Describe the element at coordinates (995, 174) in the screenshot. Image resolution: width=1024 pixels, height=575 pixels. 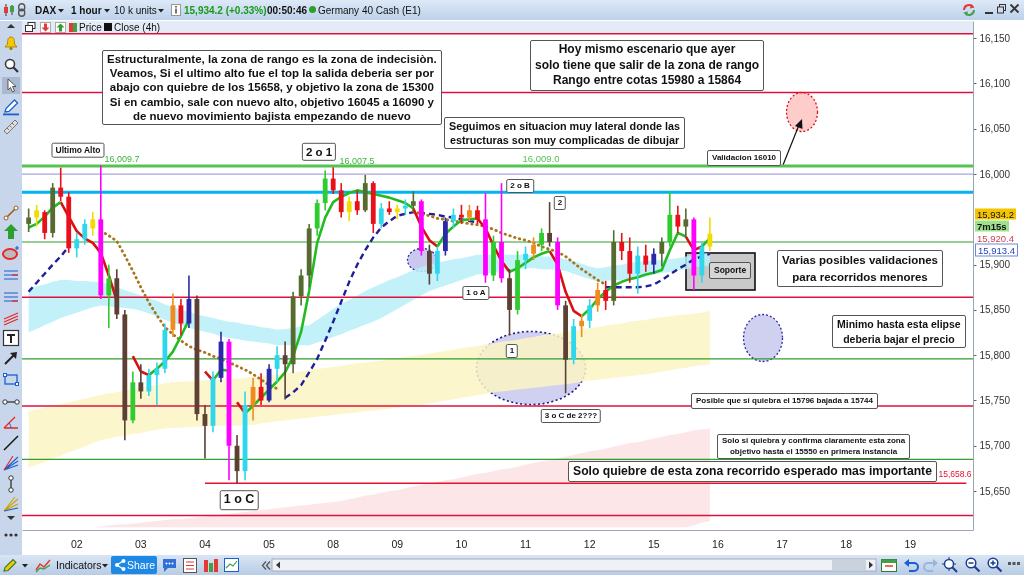
I see `y-tick-label: 16,000` at that location.